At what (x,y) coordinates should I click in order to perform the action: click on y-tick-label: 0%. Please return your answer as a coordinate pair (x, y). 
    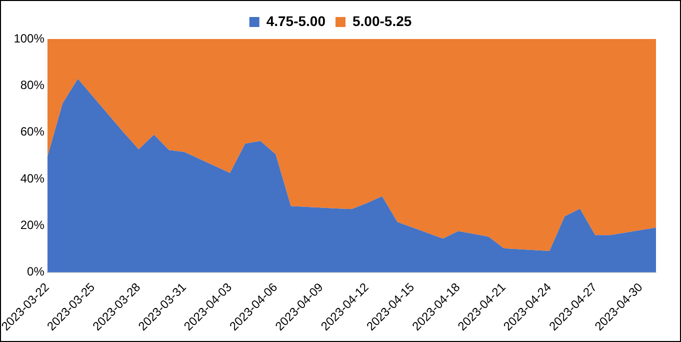
    Looking at the image, I should click on (36, 271).